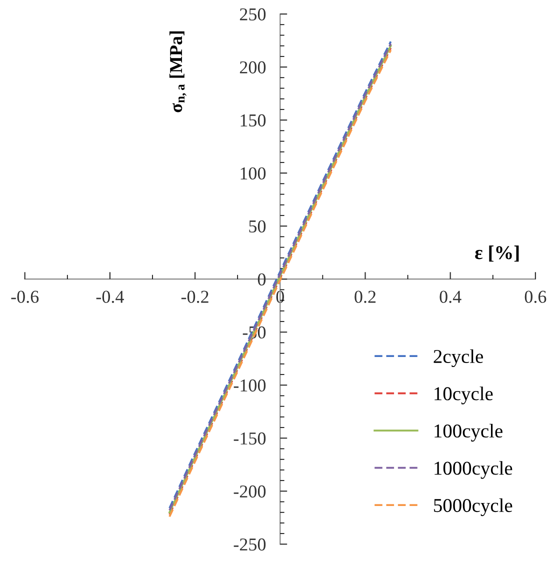 This screenshot has height=561, width=552. I want to click on legend-label: 100cycle, so click(468, 433).